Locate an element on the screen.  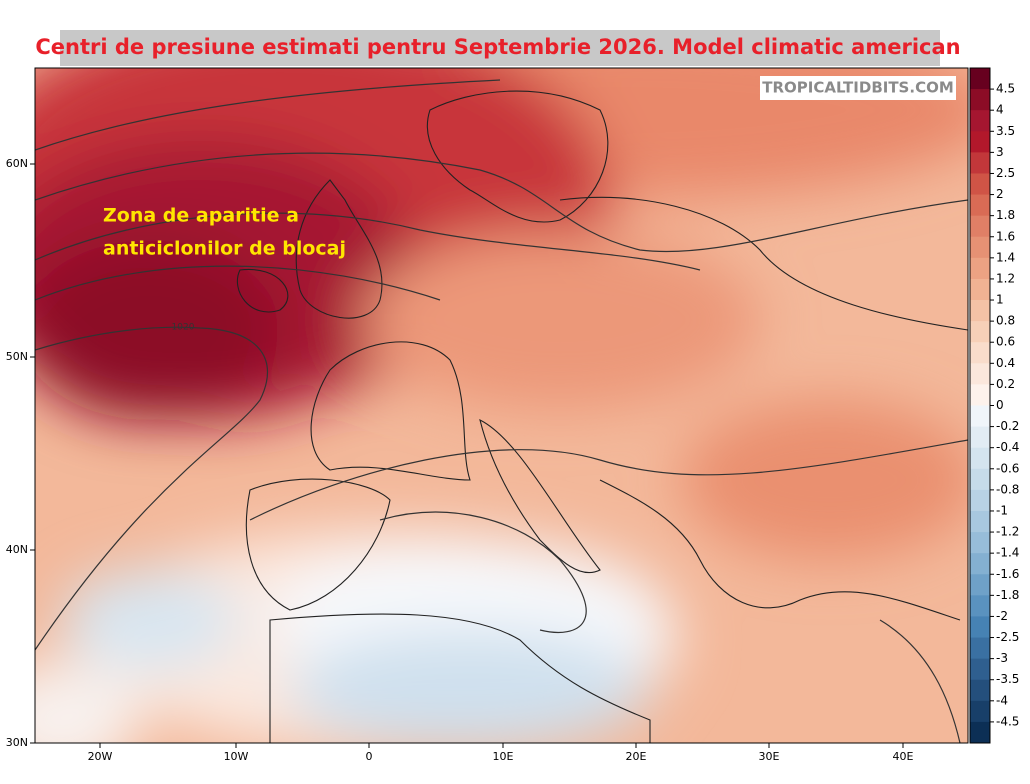
colorbar-label: 4.5 is located at coordinates (1005, 89).